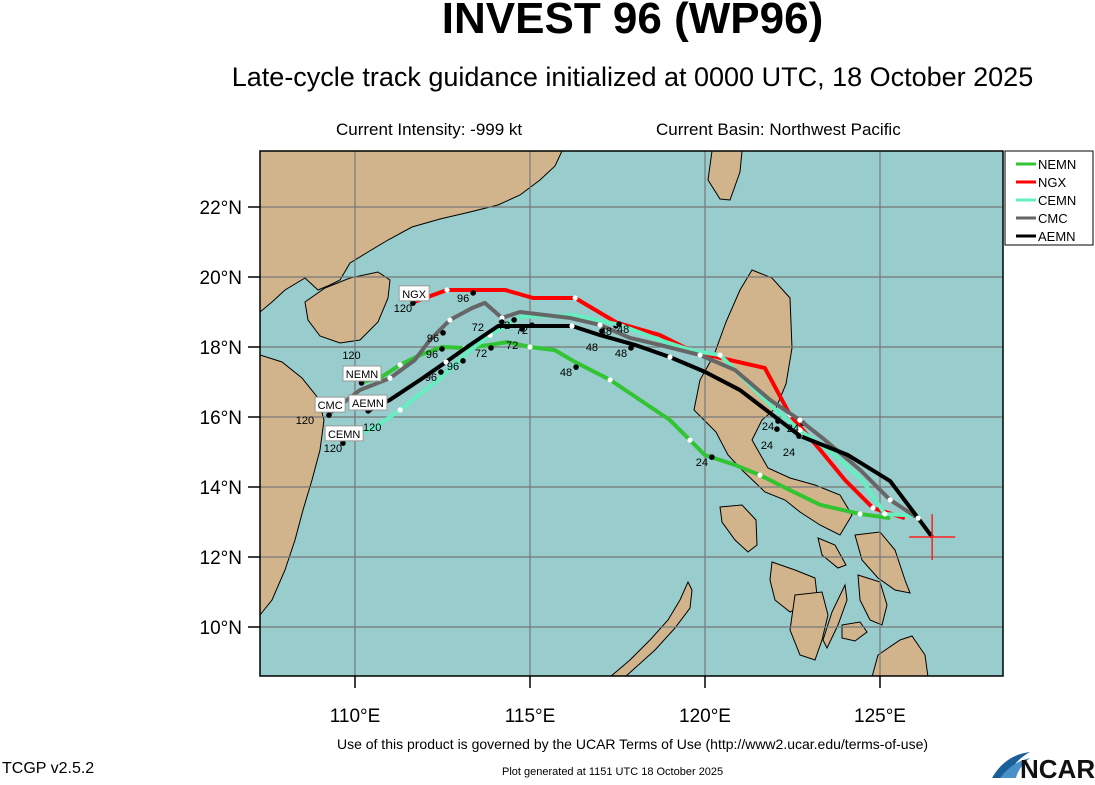 This screenshot has height=785, width=1095. What do you see at coordinates (221, 418) in the screenshot?
I see `y-tick-label: 16°N` at bounding box center [221, 418].